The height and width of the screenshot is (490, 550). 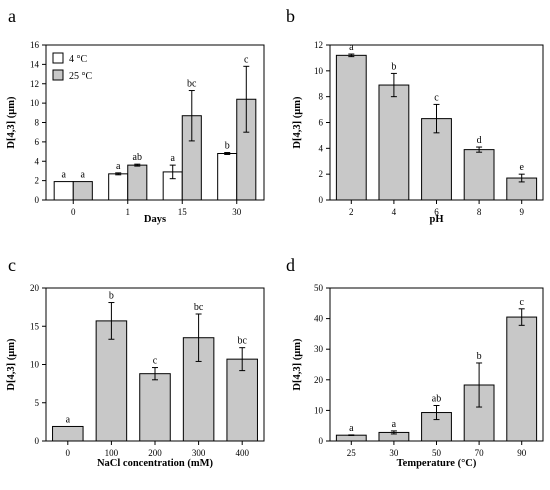 What do you see at coordinates (37, 123) in the screenshot?
I see `panel-a-y-tick-label: 8` at bounding box center [37, 123].